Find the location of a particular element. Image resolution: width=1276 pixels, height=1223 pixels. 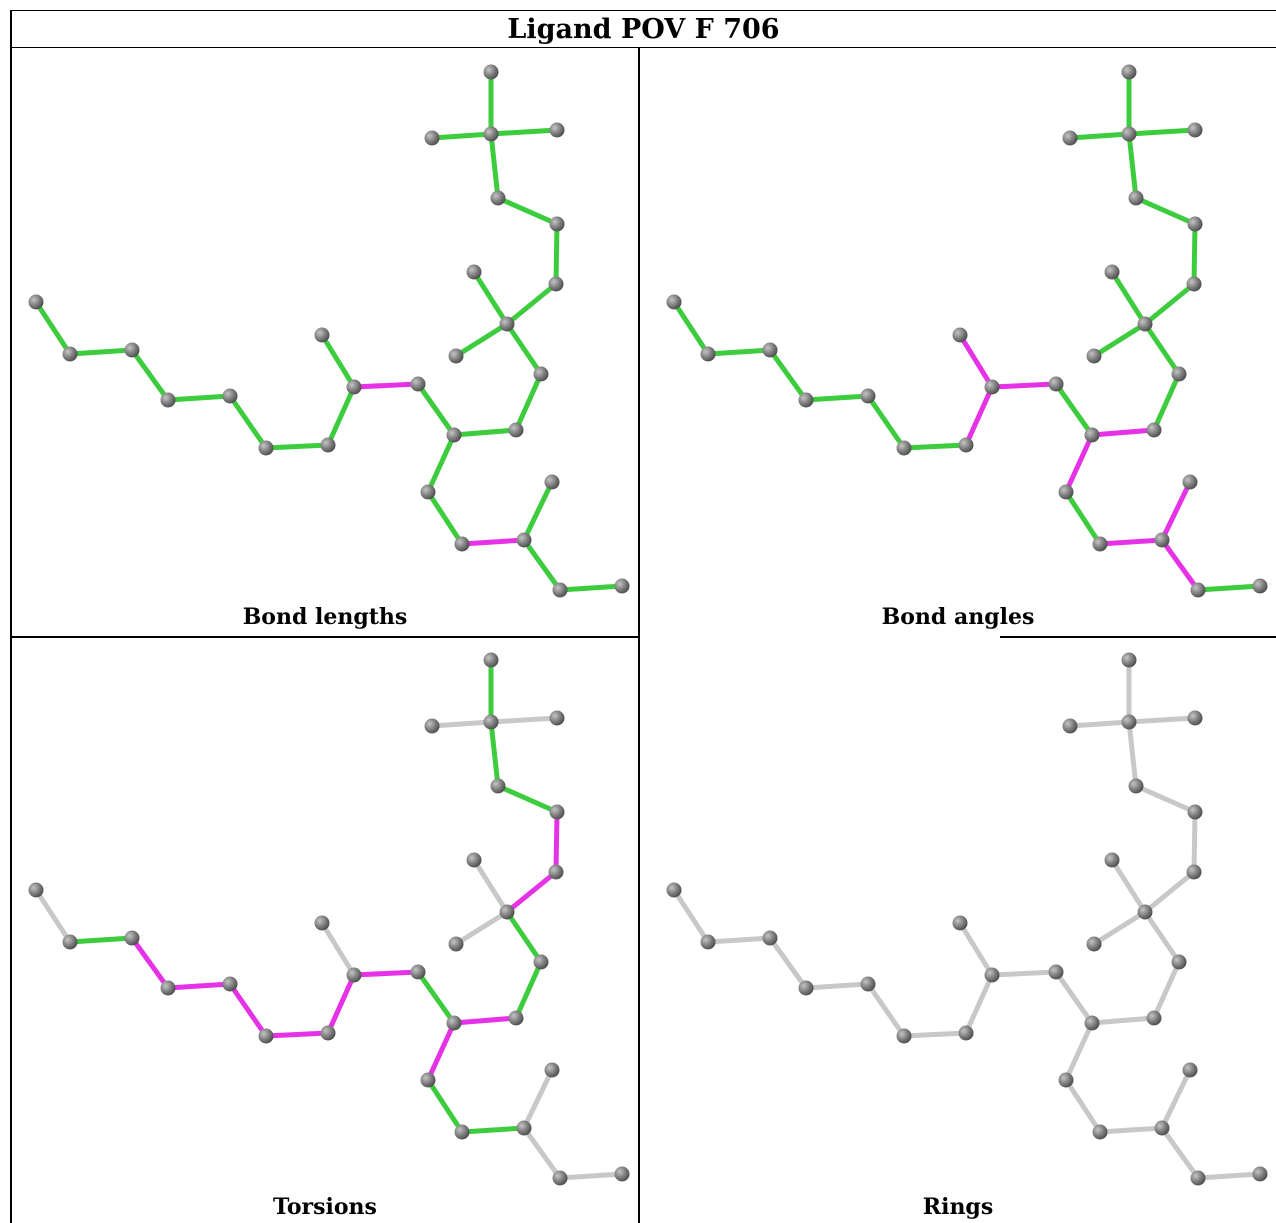

title-row: Ligand POV F 706 is located at coordinates (643, 29).